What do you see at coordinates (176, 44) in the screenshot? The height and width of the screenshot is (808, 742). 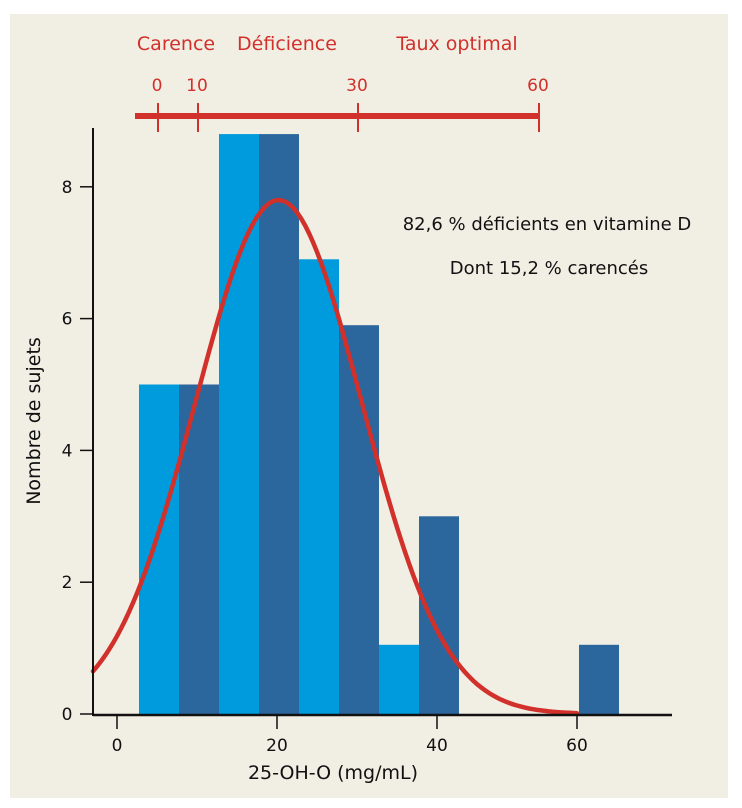 I see `scale-category-carence: Carence` at bounding box center [176, 44].